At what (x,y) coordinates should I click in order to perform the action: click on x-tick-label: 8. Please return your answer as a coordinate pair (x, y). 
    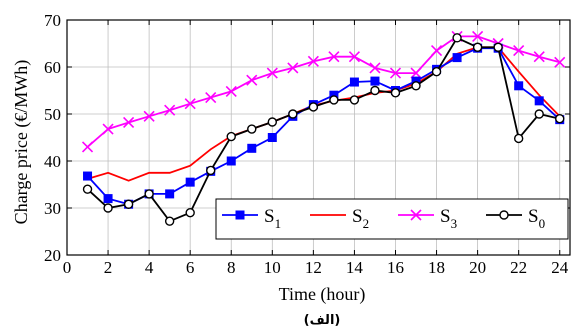
    Looking at the image, I should click on (231, 267).